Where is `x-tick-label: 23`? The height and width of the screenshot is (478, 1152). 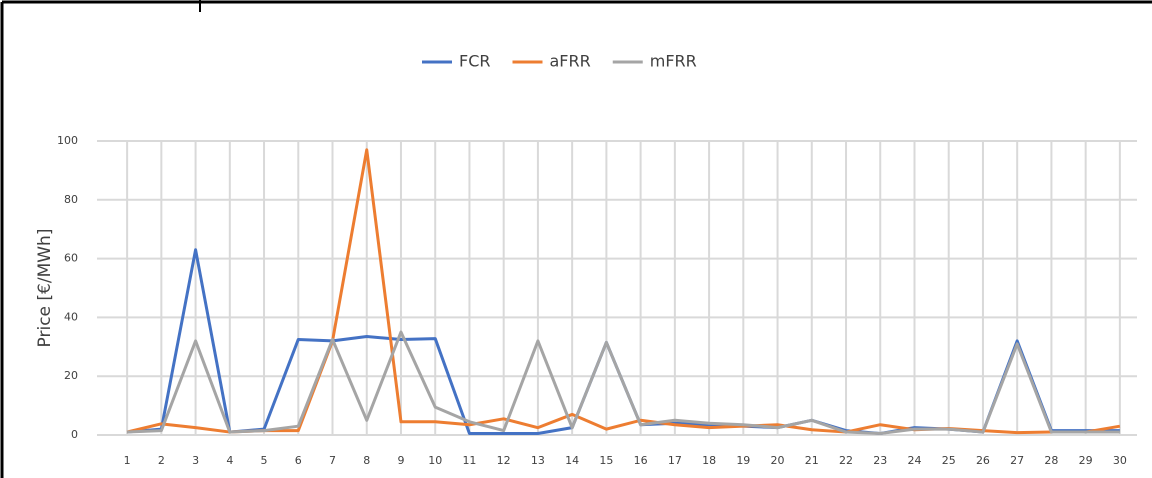 x-tick-label: 23 is located at coordinates (880, 460).